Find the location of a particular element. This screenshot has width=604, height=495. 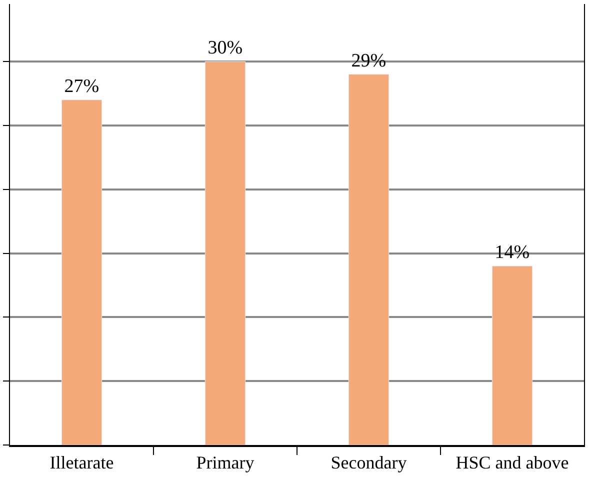

data-label: 27% is located at coordinates (82, 86).